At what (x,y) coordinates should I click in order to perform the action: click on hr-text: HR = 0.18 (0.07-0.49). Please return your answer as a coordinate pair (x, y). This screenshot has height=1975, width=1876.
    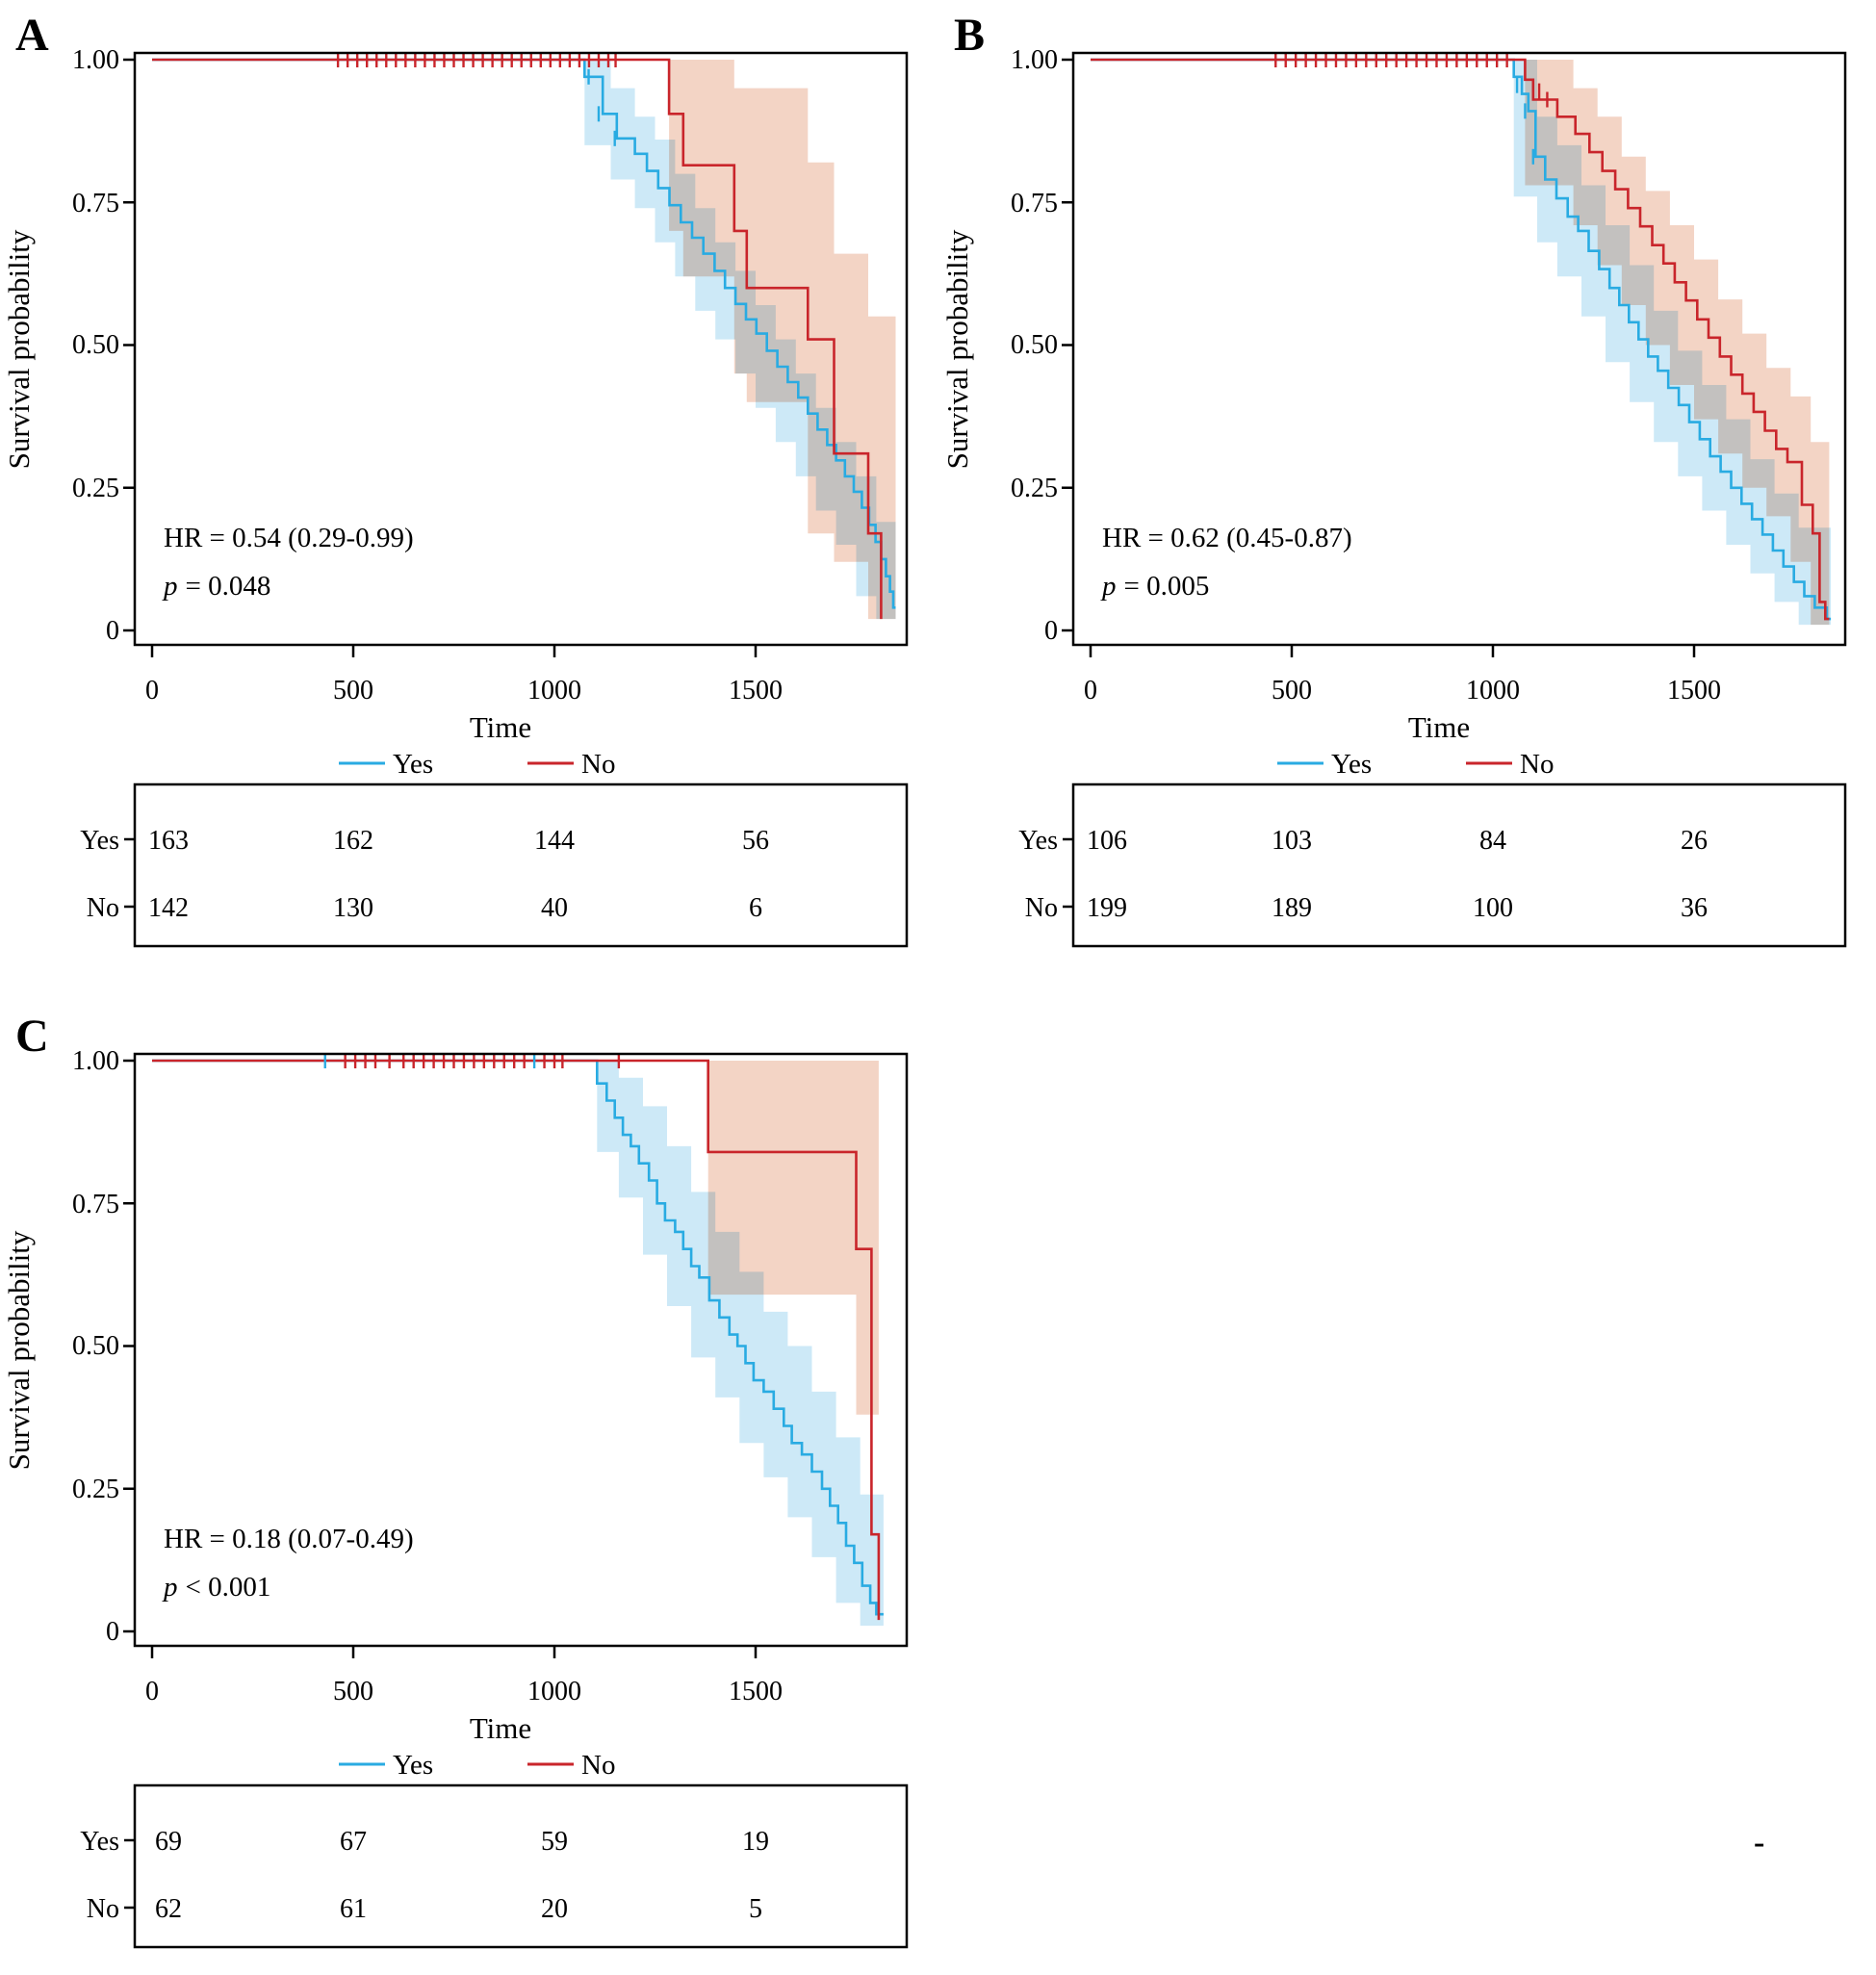
    Looking at the image, I should click on (289, 1539).